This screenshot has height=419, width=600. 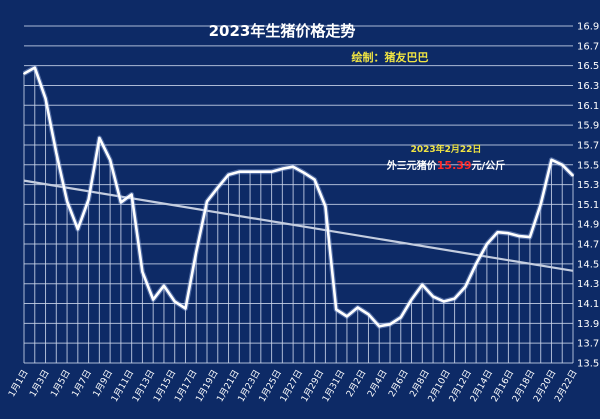 What do you see at coordinates (588, 46) in the screenshot?
I see `y-tick-label: 16.7` at bounding box center [588, 46].